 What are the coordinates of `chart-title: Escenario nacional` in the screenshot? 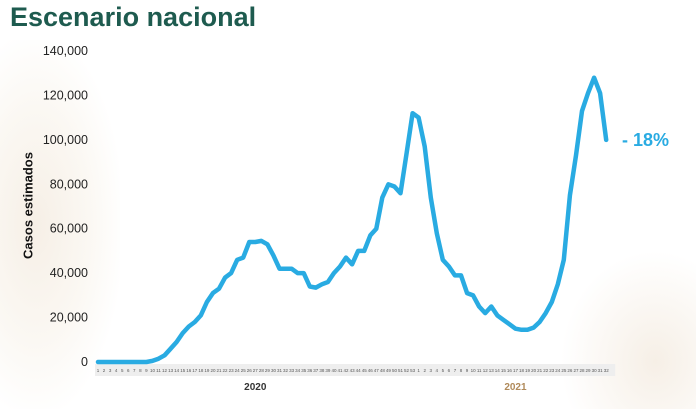 It's located at (133, 17).